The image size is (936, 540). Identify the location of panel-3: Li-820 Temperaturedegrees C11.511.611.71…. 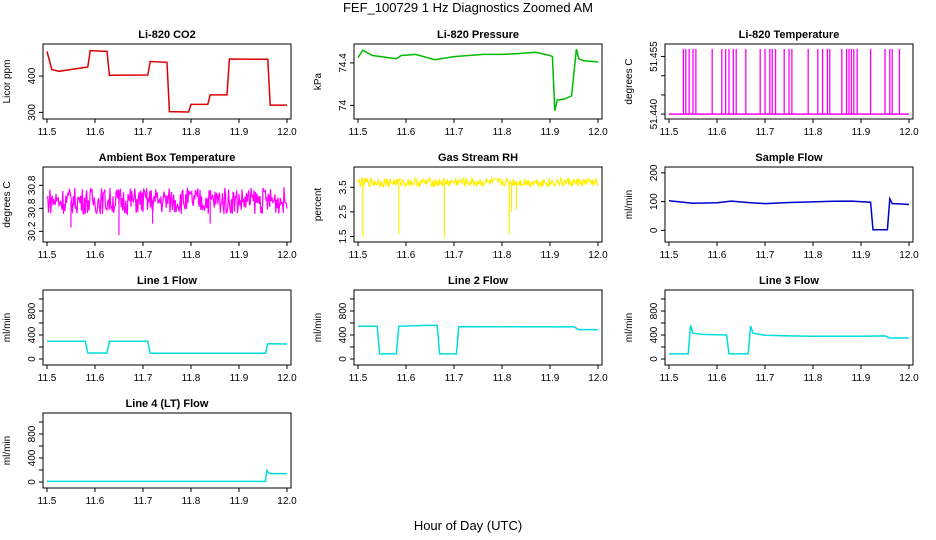
(771, 83).